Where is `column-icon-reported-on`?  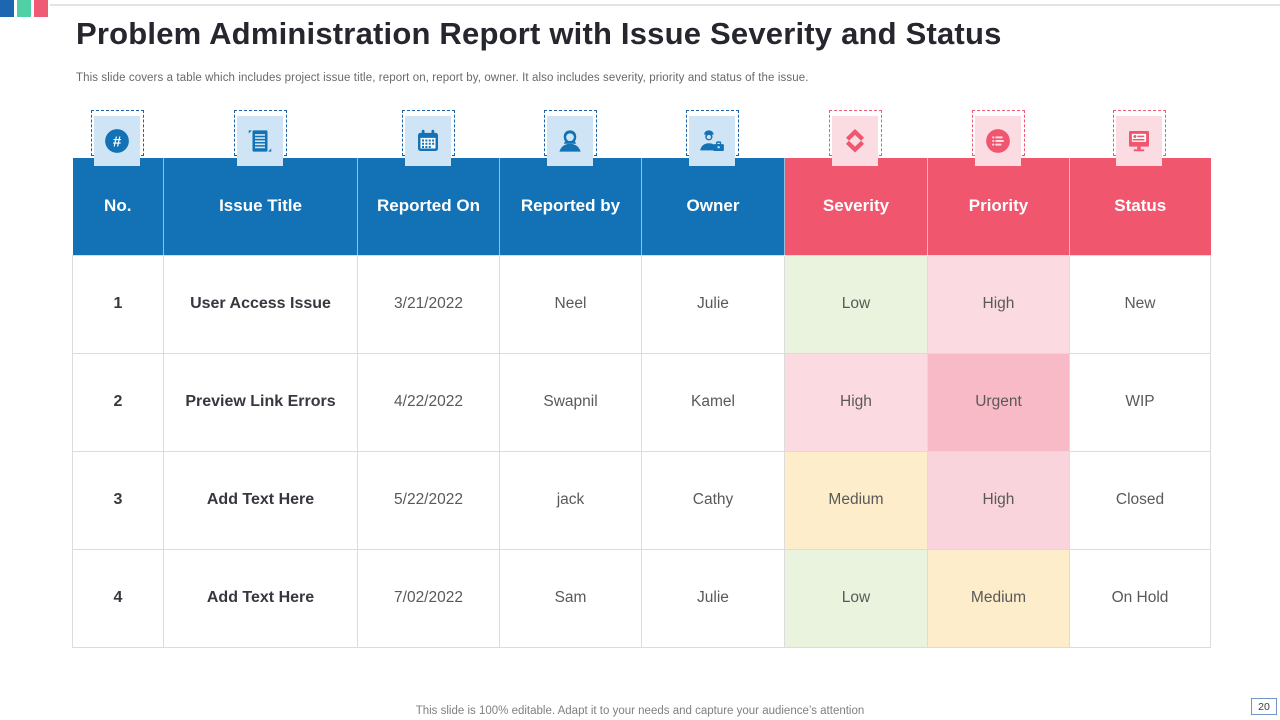
column-icon-reported-on is located at coordinates (428, 139).